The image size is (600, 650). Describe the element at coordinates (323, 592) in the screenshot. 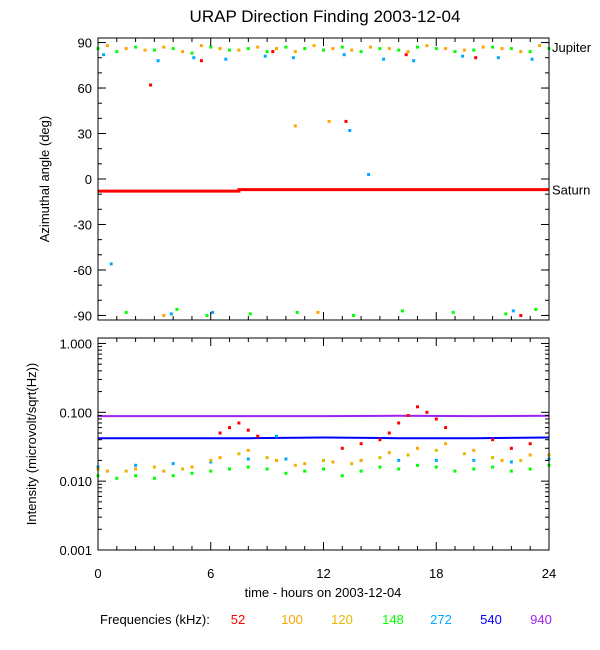

I see `x-axis-label: time - hours on 2003-12-04` at that location.